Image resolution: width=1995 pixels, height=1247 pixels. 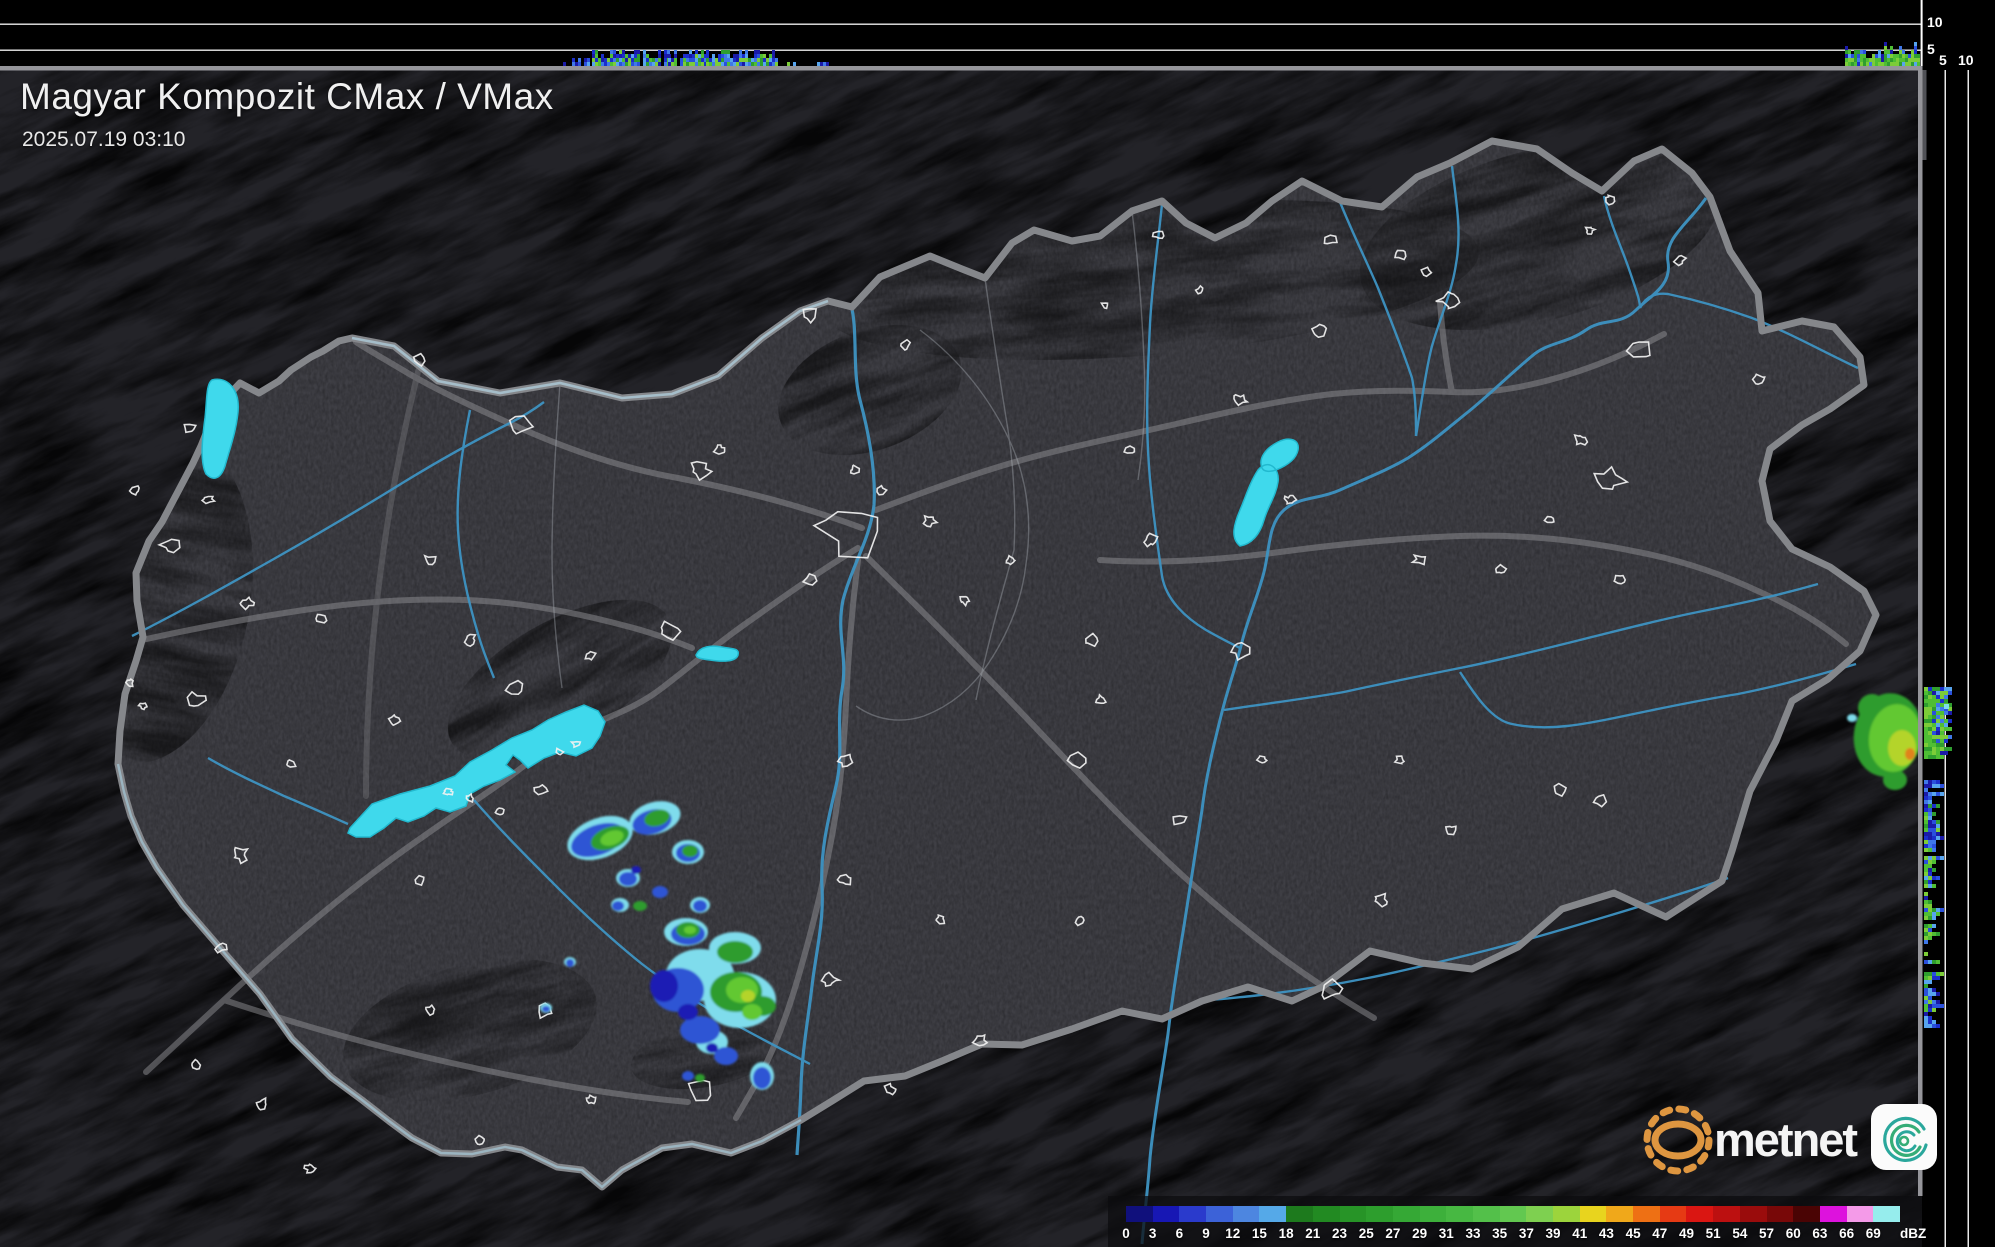 What do you see at coordinates (1767, 1233) in the screenshot?
I see `legend-tick-label: 57` at bounding box center [1767, 1233].